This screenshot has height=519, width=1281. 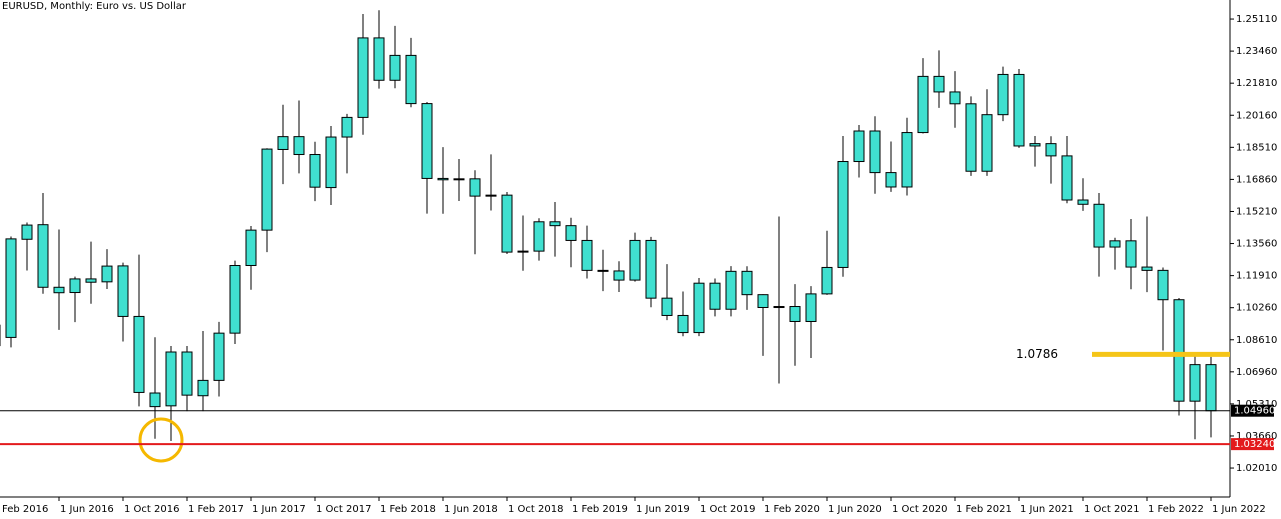 What do you see at coordinates (1256, 468) in the screenshot?
I see `y-tick-label: 1.02010` at bounding box center [1256, 468].